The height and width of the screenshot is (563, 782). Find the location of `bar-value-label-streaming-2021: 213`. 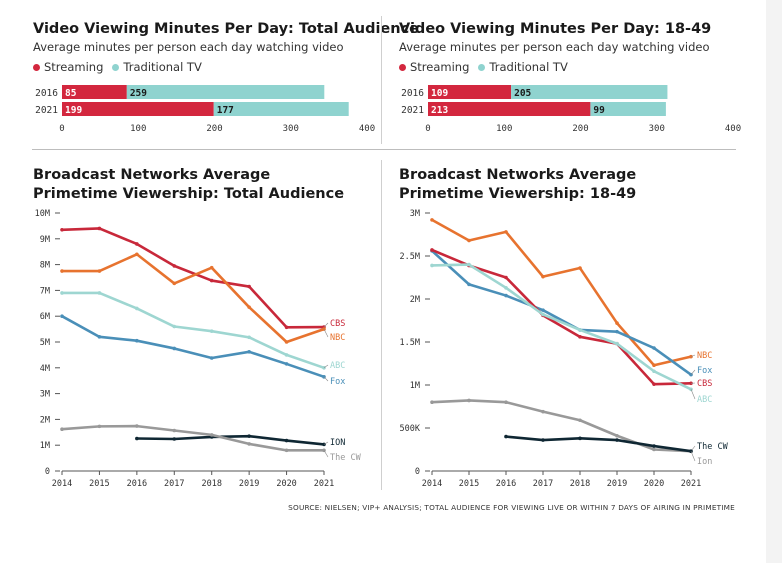

bar-value-label-streaming-2021: 213 is located at coordinates (439, 110).